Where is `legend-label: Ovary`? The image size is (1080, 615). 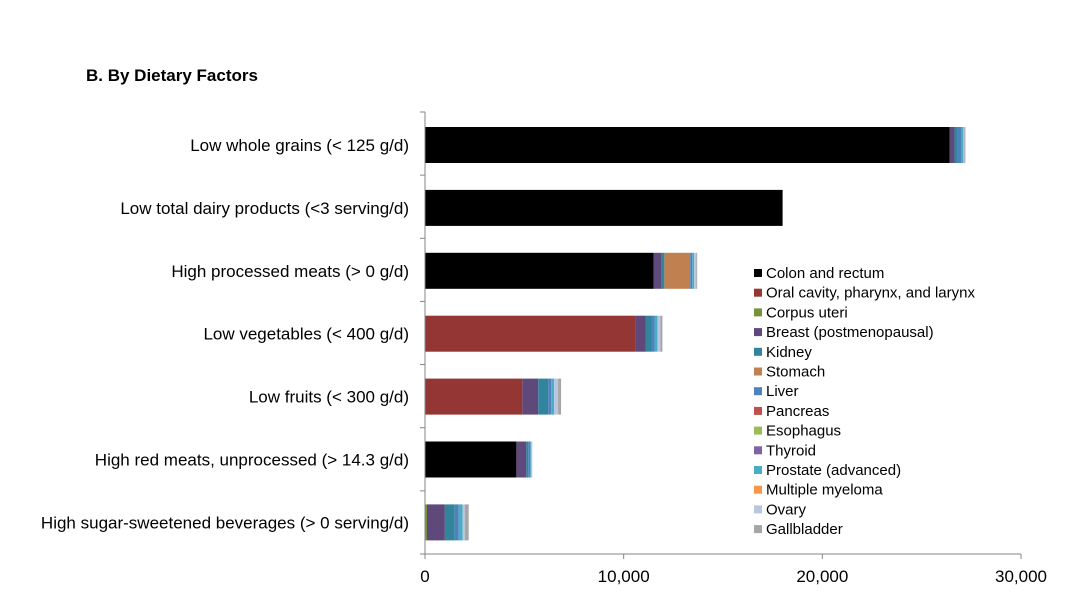
legend-label: Ovary is located at coordinates (786, 509).